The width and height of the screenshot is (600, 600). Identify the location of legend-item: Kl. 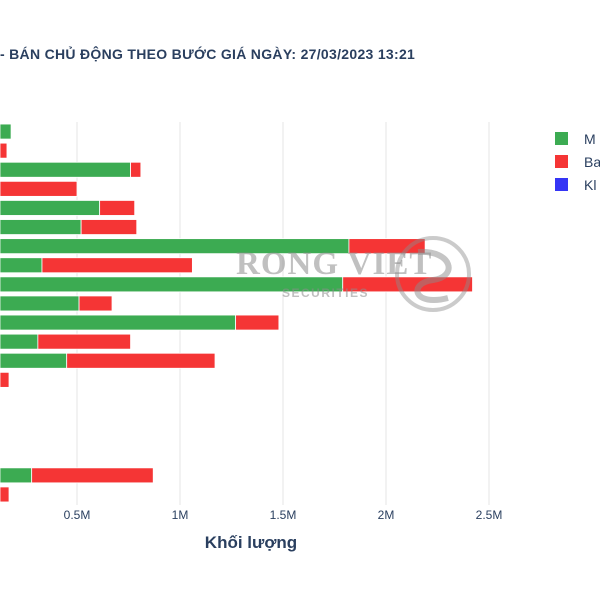
(577, 184).